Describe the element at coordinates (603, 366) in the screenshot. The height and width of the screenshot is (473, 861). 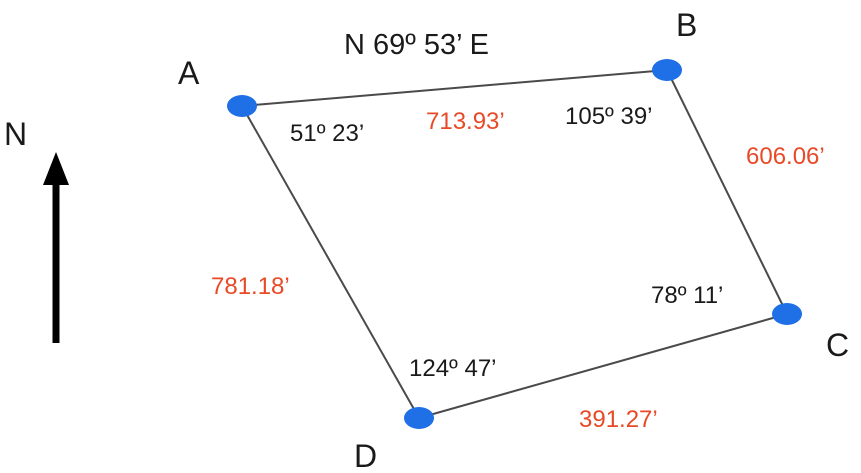
I see `edge-c-d` at that location.